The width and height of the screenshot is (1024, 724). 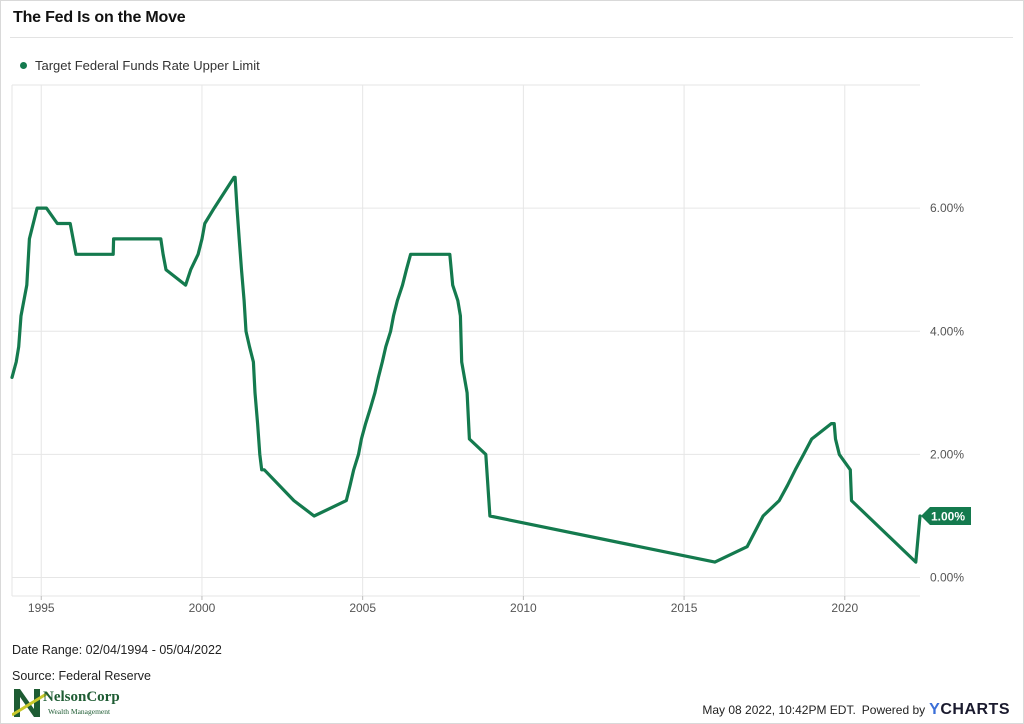 I want to click on last-value-label: 1.00%, so click(x=948, y=516).